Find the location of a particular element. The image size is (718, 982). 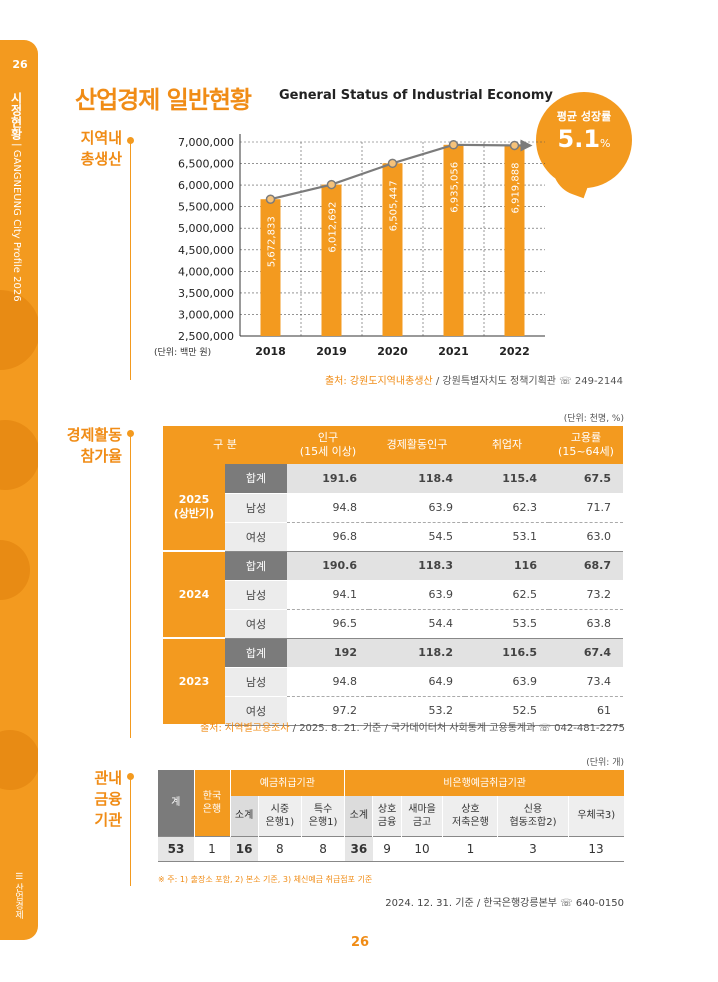

table-header-row: 구 분 인구 (15세 이상) 경제활동인구 취업자 고용률 (15~64세) is located at coordinates (393, 445).